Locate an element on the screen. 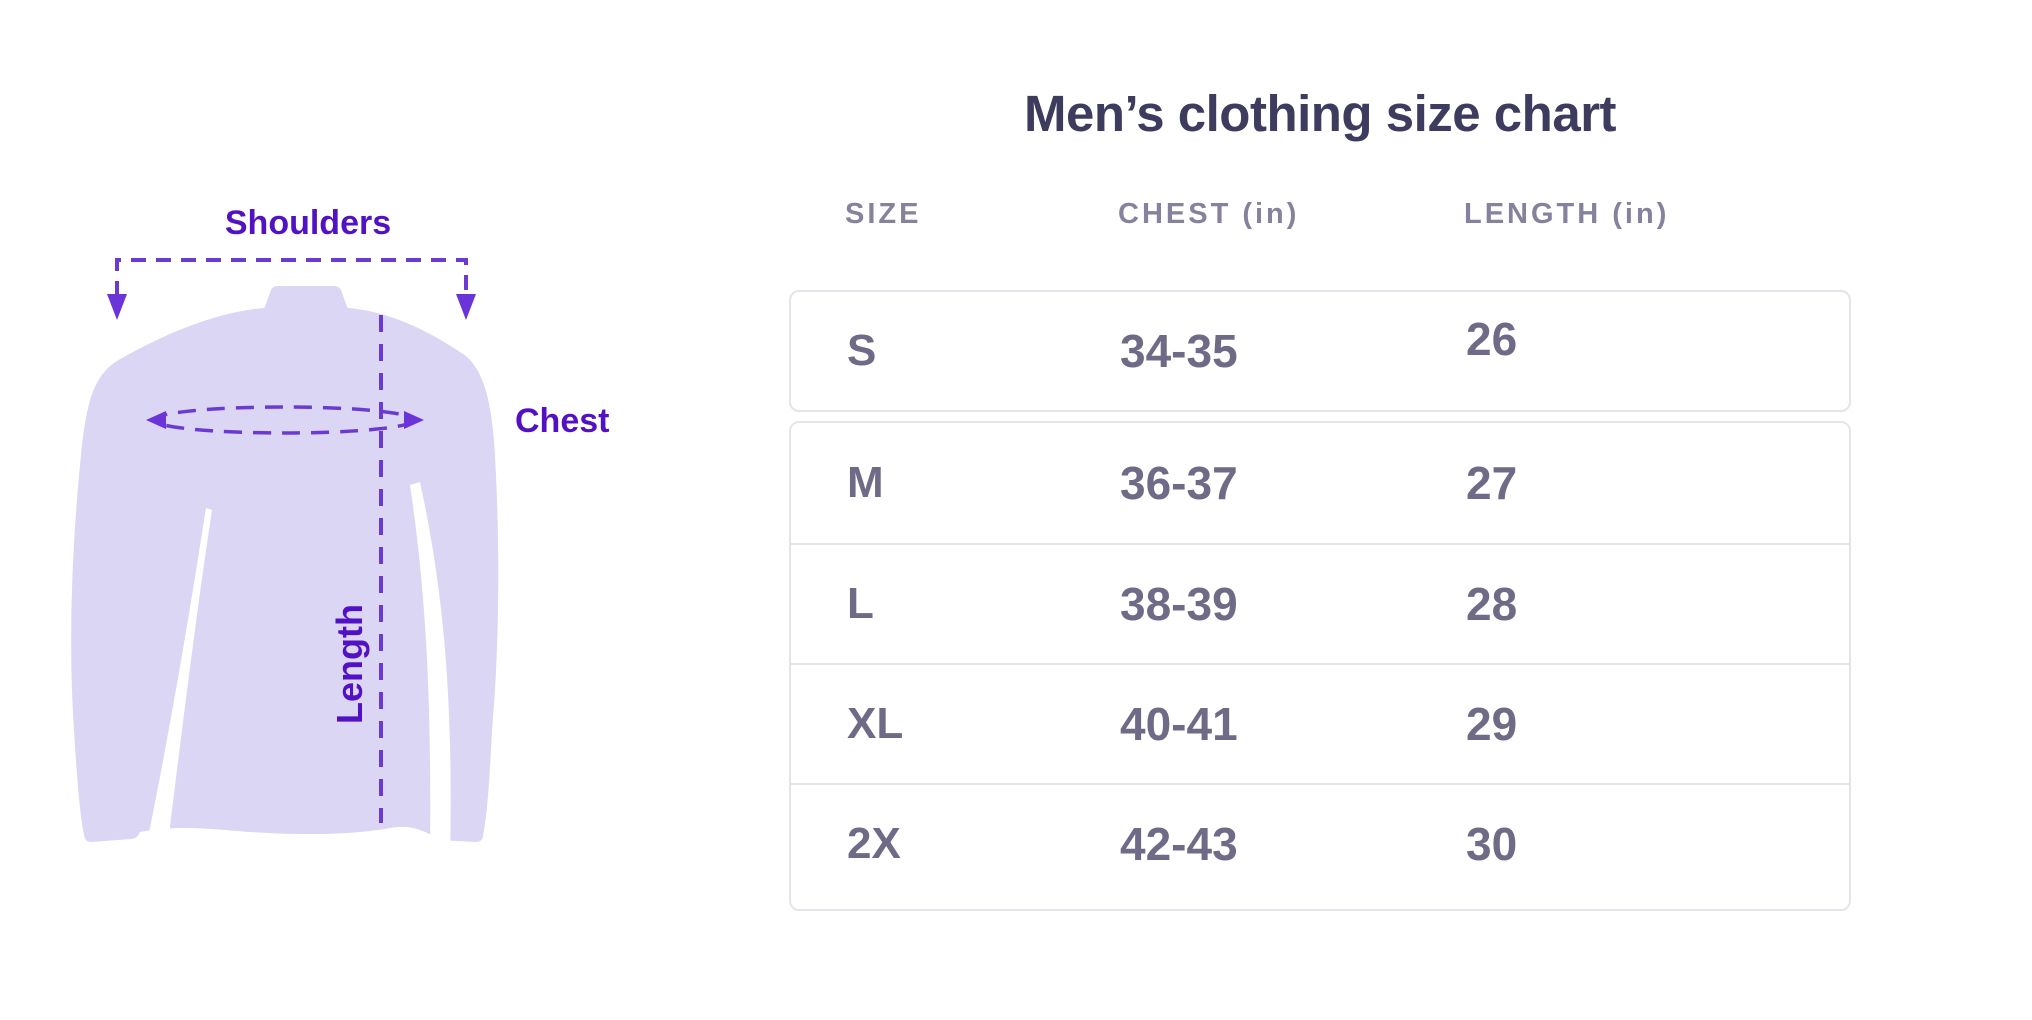 This screenshot has height=1020, width=2032. sleeve-gap-right is located at coordinates (430, 670).